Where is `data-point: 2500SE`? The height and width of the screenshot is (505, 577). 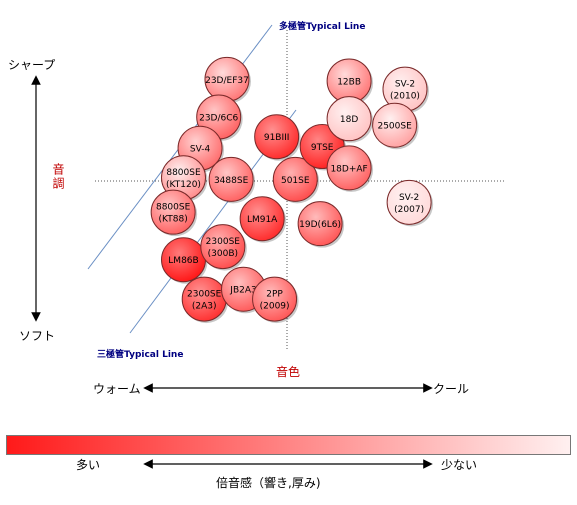 data-point: 2500SE is located at coordinates (395, 126).